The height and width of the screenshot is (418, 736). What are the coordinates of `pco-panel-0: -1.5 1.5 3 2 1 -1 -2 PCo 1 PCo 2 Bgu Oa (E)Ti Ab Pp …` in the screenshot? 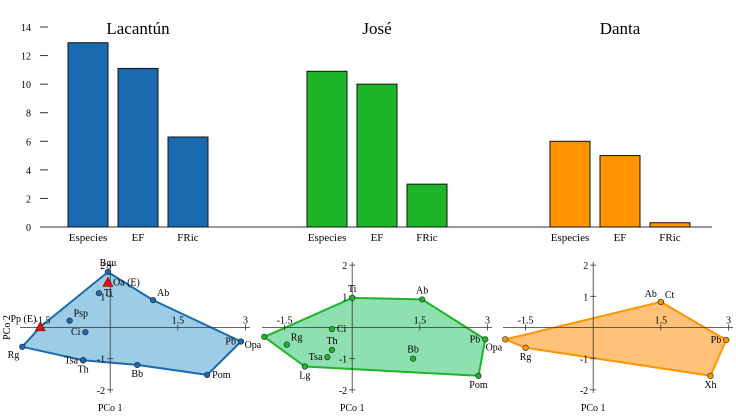 It's located at (126, 336).